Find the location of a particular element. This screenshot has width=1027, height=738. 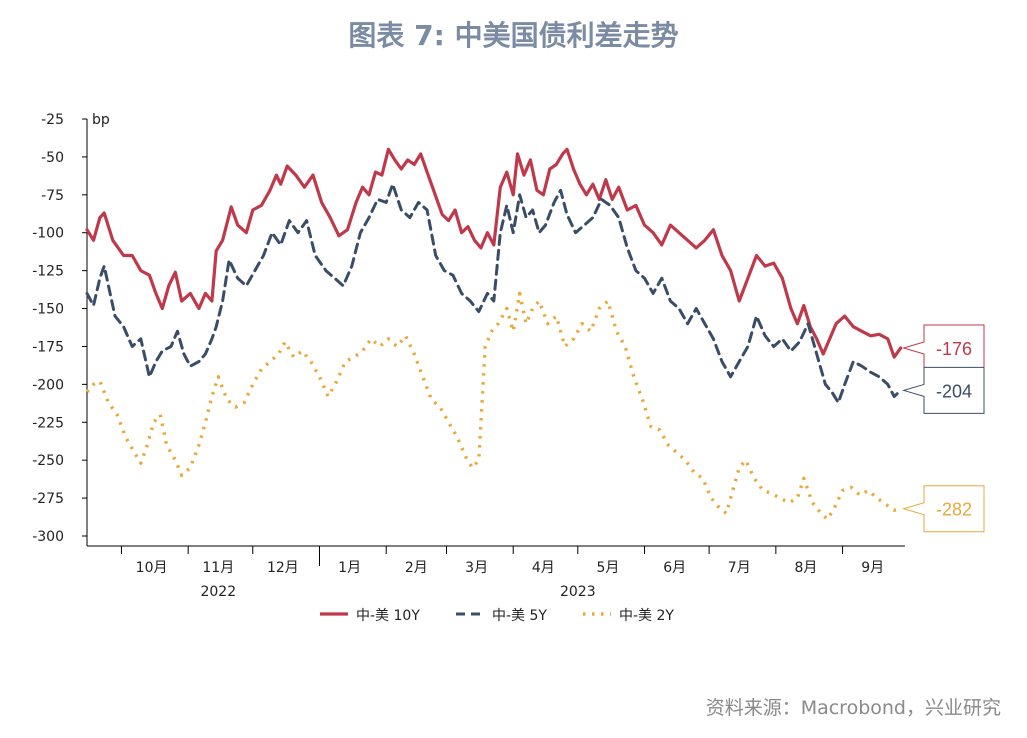

x-tick-label: 3月 is located at coordinates (476, 568).